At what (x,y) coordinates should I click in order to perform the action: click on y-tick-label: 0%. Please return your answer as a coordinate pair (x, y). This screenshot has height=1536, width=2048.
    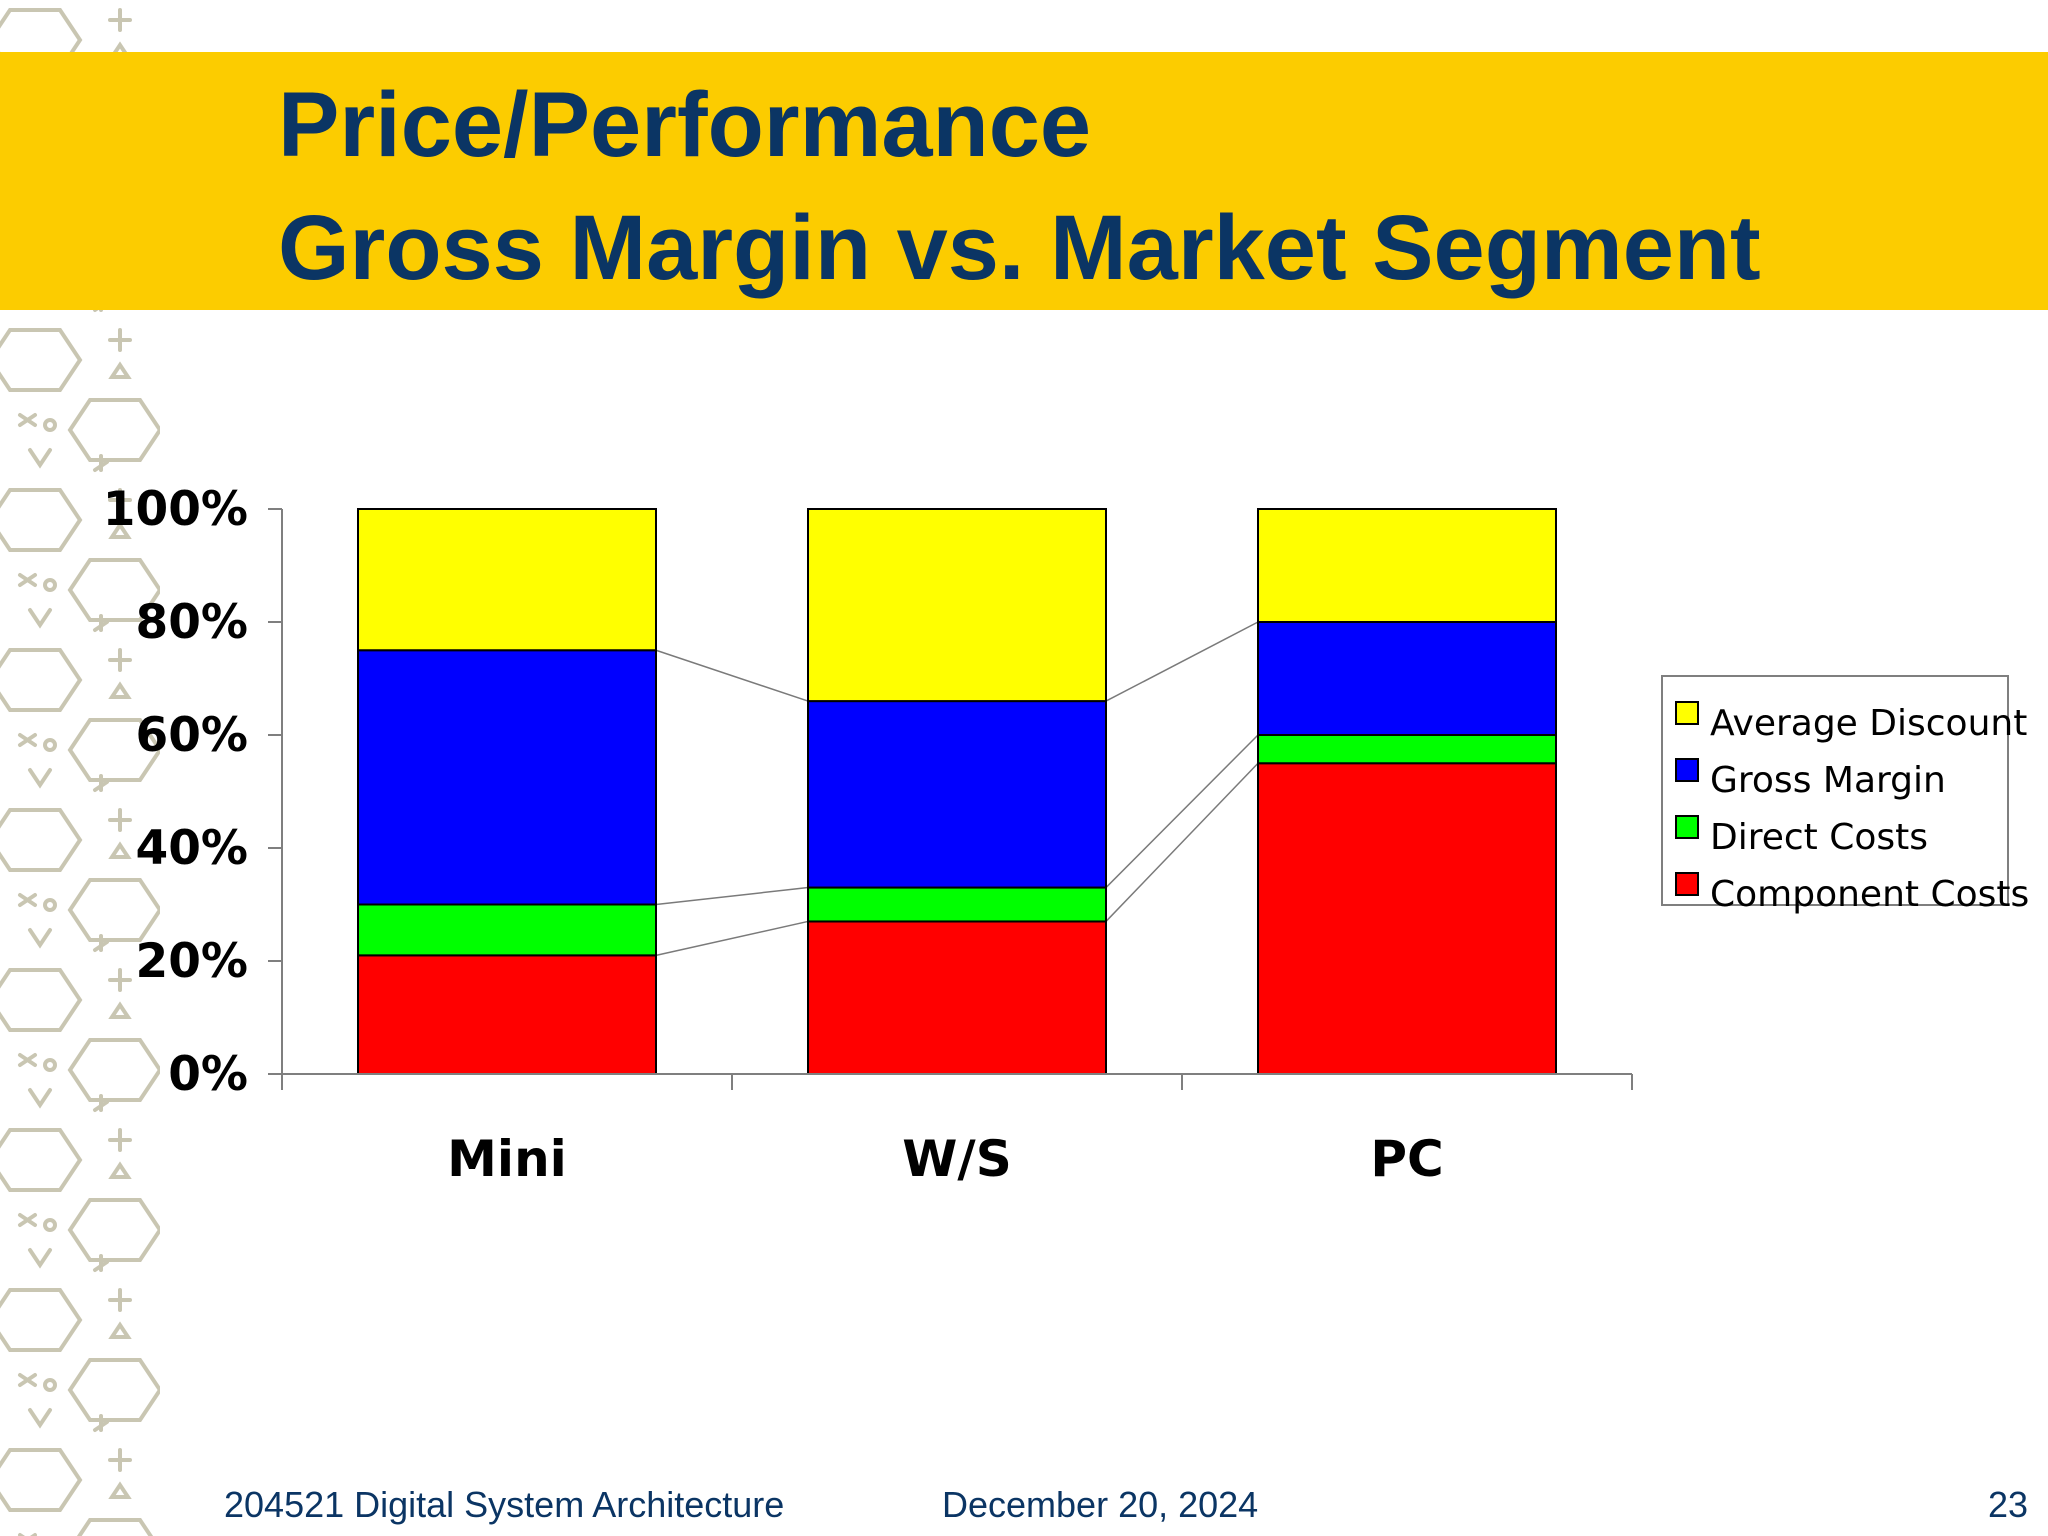
    Looking at the image, I should click on (208, 1074).